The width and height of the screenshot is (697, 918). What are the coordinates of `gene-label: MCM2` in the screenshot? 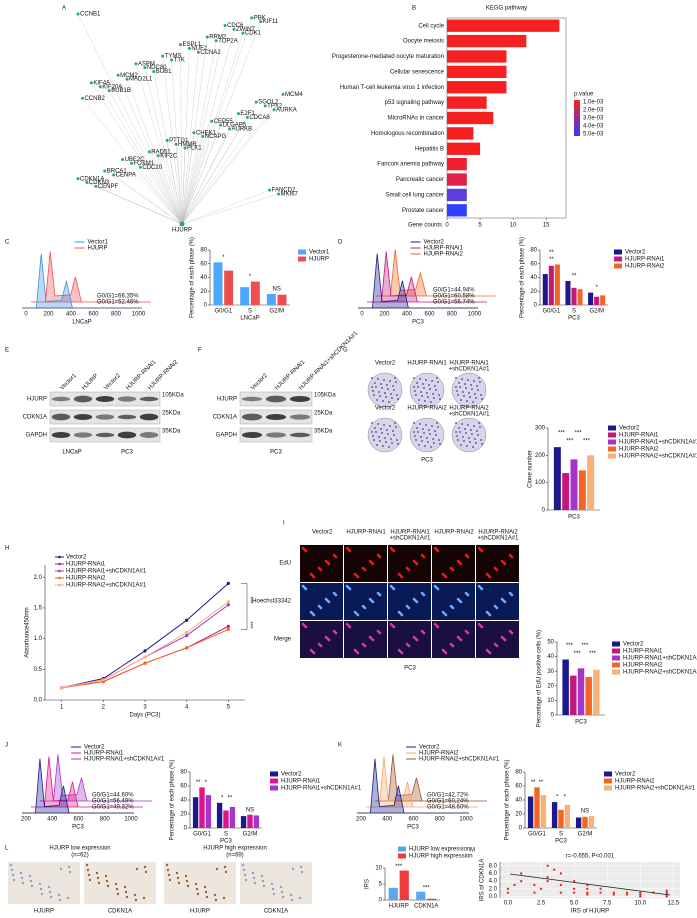 It's located at (129, 76).